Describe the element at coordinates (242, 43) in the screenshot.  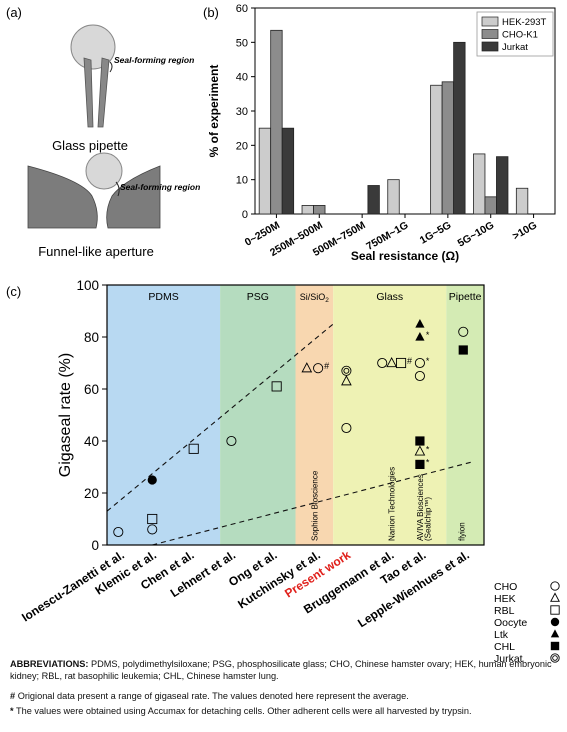
I see `bar-y-tick-label: 50` at that location.